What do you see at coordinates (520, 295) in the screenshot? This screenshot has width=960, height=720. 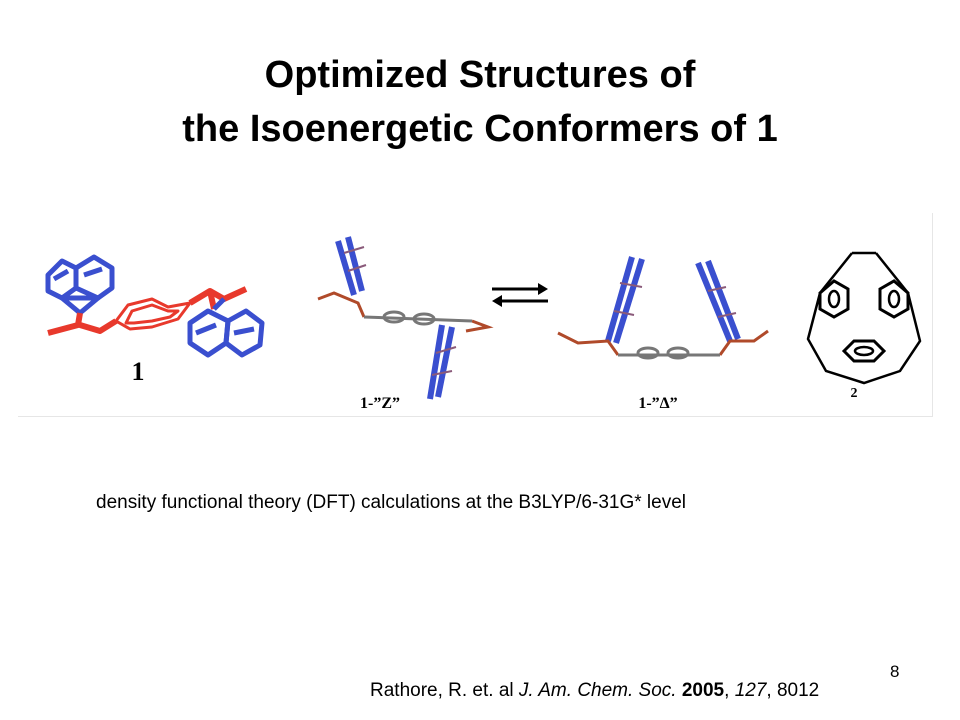 I see `equilibrium-arrows` at bounding box center [520, 295].